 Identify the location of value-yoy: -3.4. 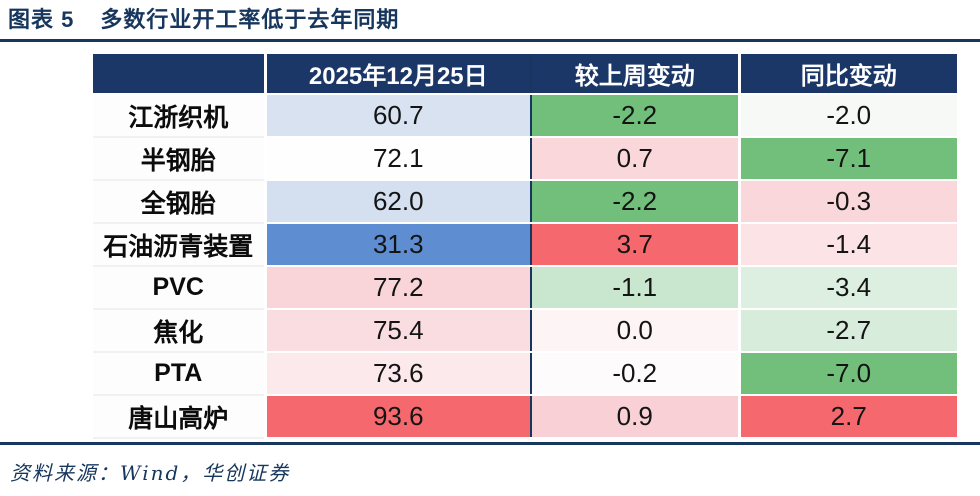
(848, 288).